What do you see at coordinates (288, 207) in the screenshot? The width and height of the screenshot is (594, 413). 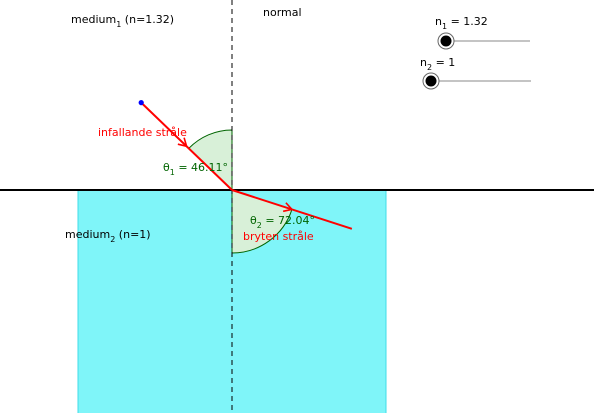 I see `refracted-ray-arrowhead` at bounding box center [288, 207].